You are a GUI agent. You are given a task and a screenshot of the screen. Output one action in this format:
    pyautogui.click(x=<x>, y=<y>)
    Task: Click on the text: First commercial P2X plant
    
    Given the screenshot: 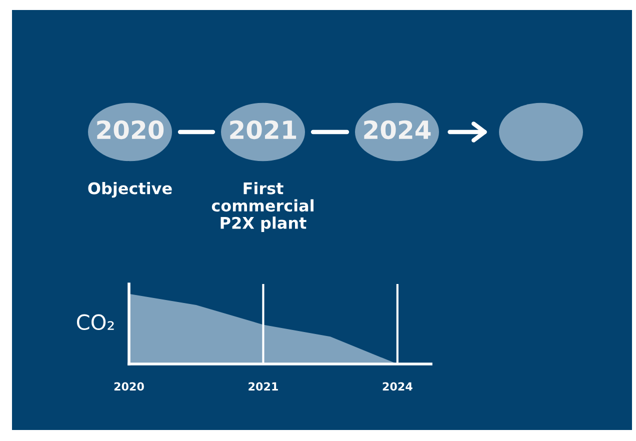 What is the action you would take?
    pyautogui.click(x=263, y=207)
    